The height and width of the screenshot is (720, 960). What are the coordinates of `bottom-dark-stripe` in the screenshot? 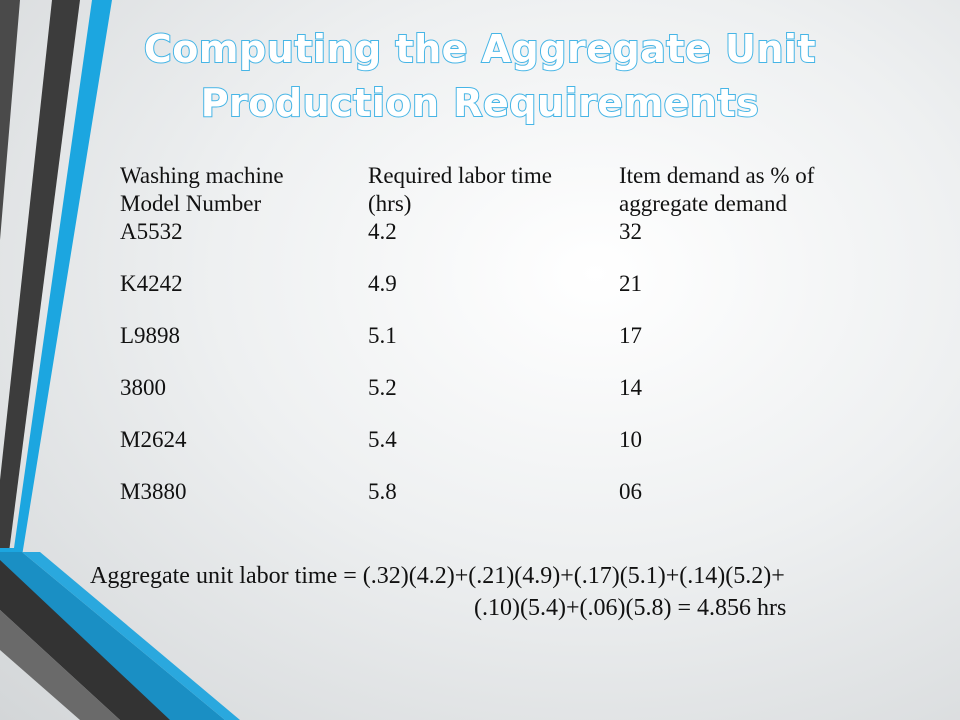 It's located at (85, 640).